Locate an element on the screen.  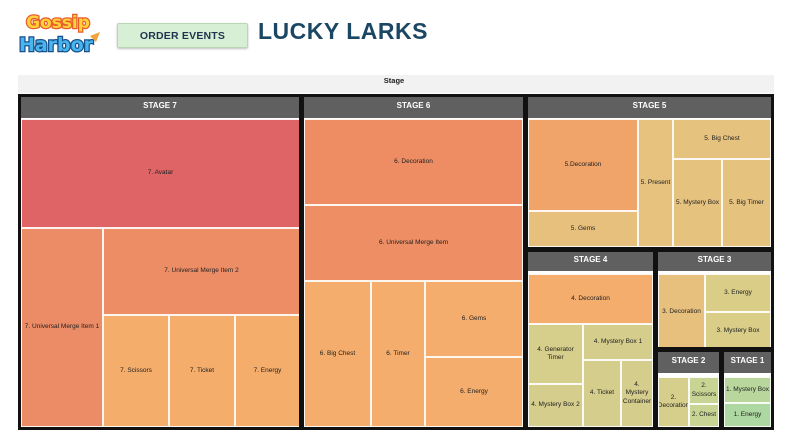
stage-6-header: STAGE 6 is located at coordinates (413, 106).